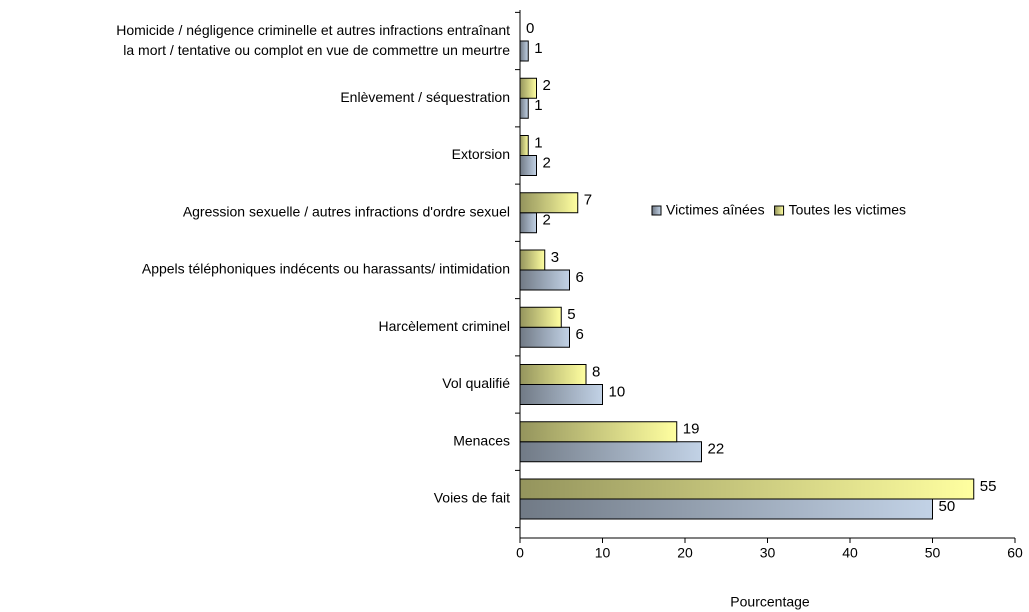 This screenshot has width=1029, height=612. I want to click on x-tick-label: 30, so click(768, 553).